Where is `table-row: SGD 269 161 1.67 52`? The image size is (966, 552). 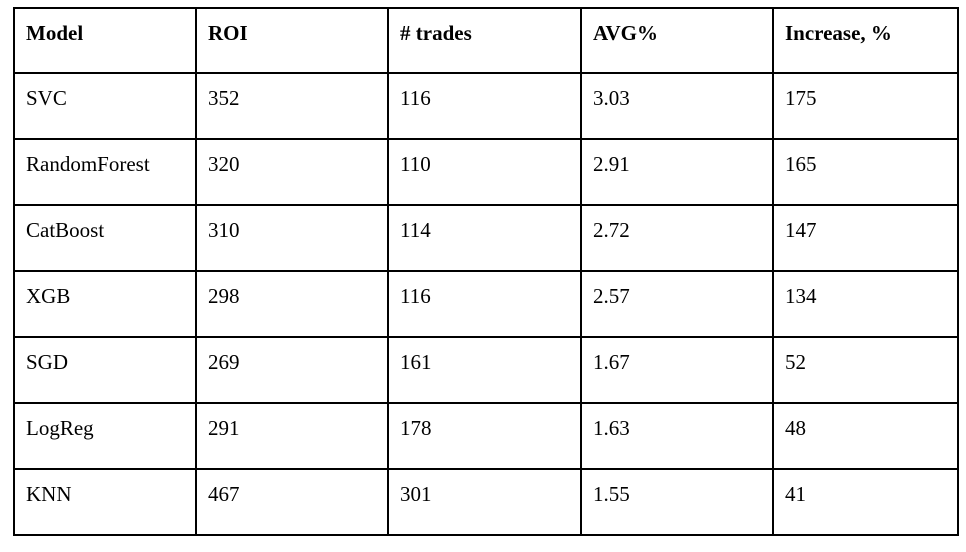 table-row: SGD 269 161 1.67 52 is located at coordinates (486, 370).